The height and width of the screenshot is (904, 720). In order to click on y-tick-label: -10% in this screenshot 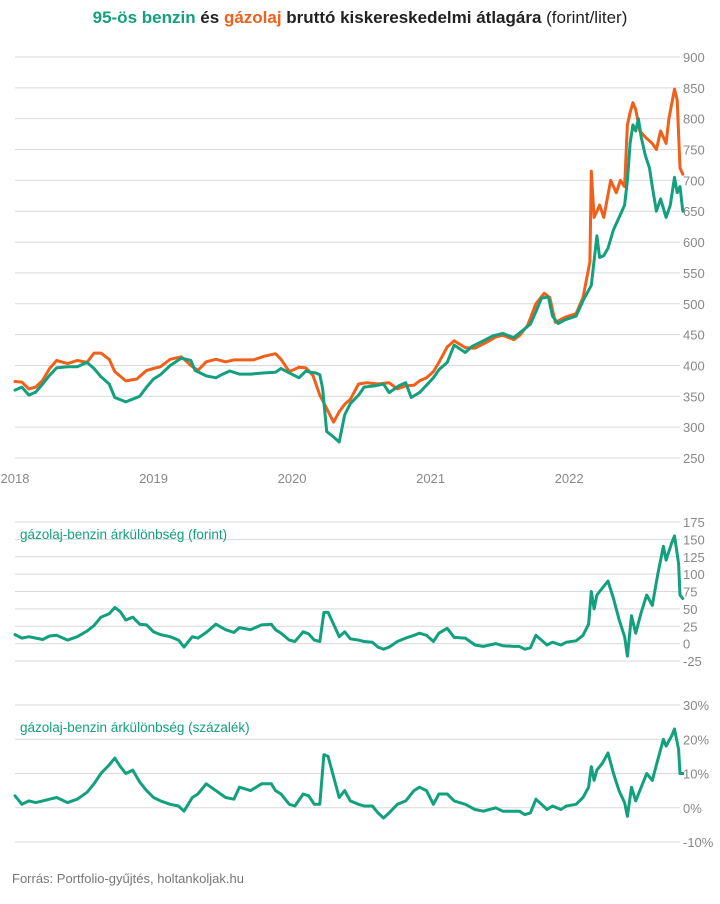, I will do `click(698, 842)`.